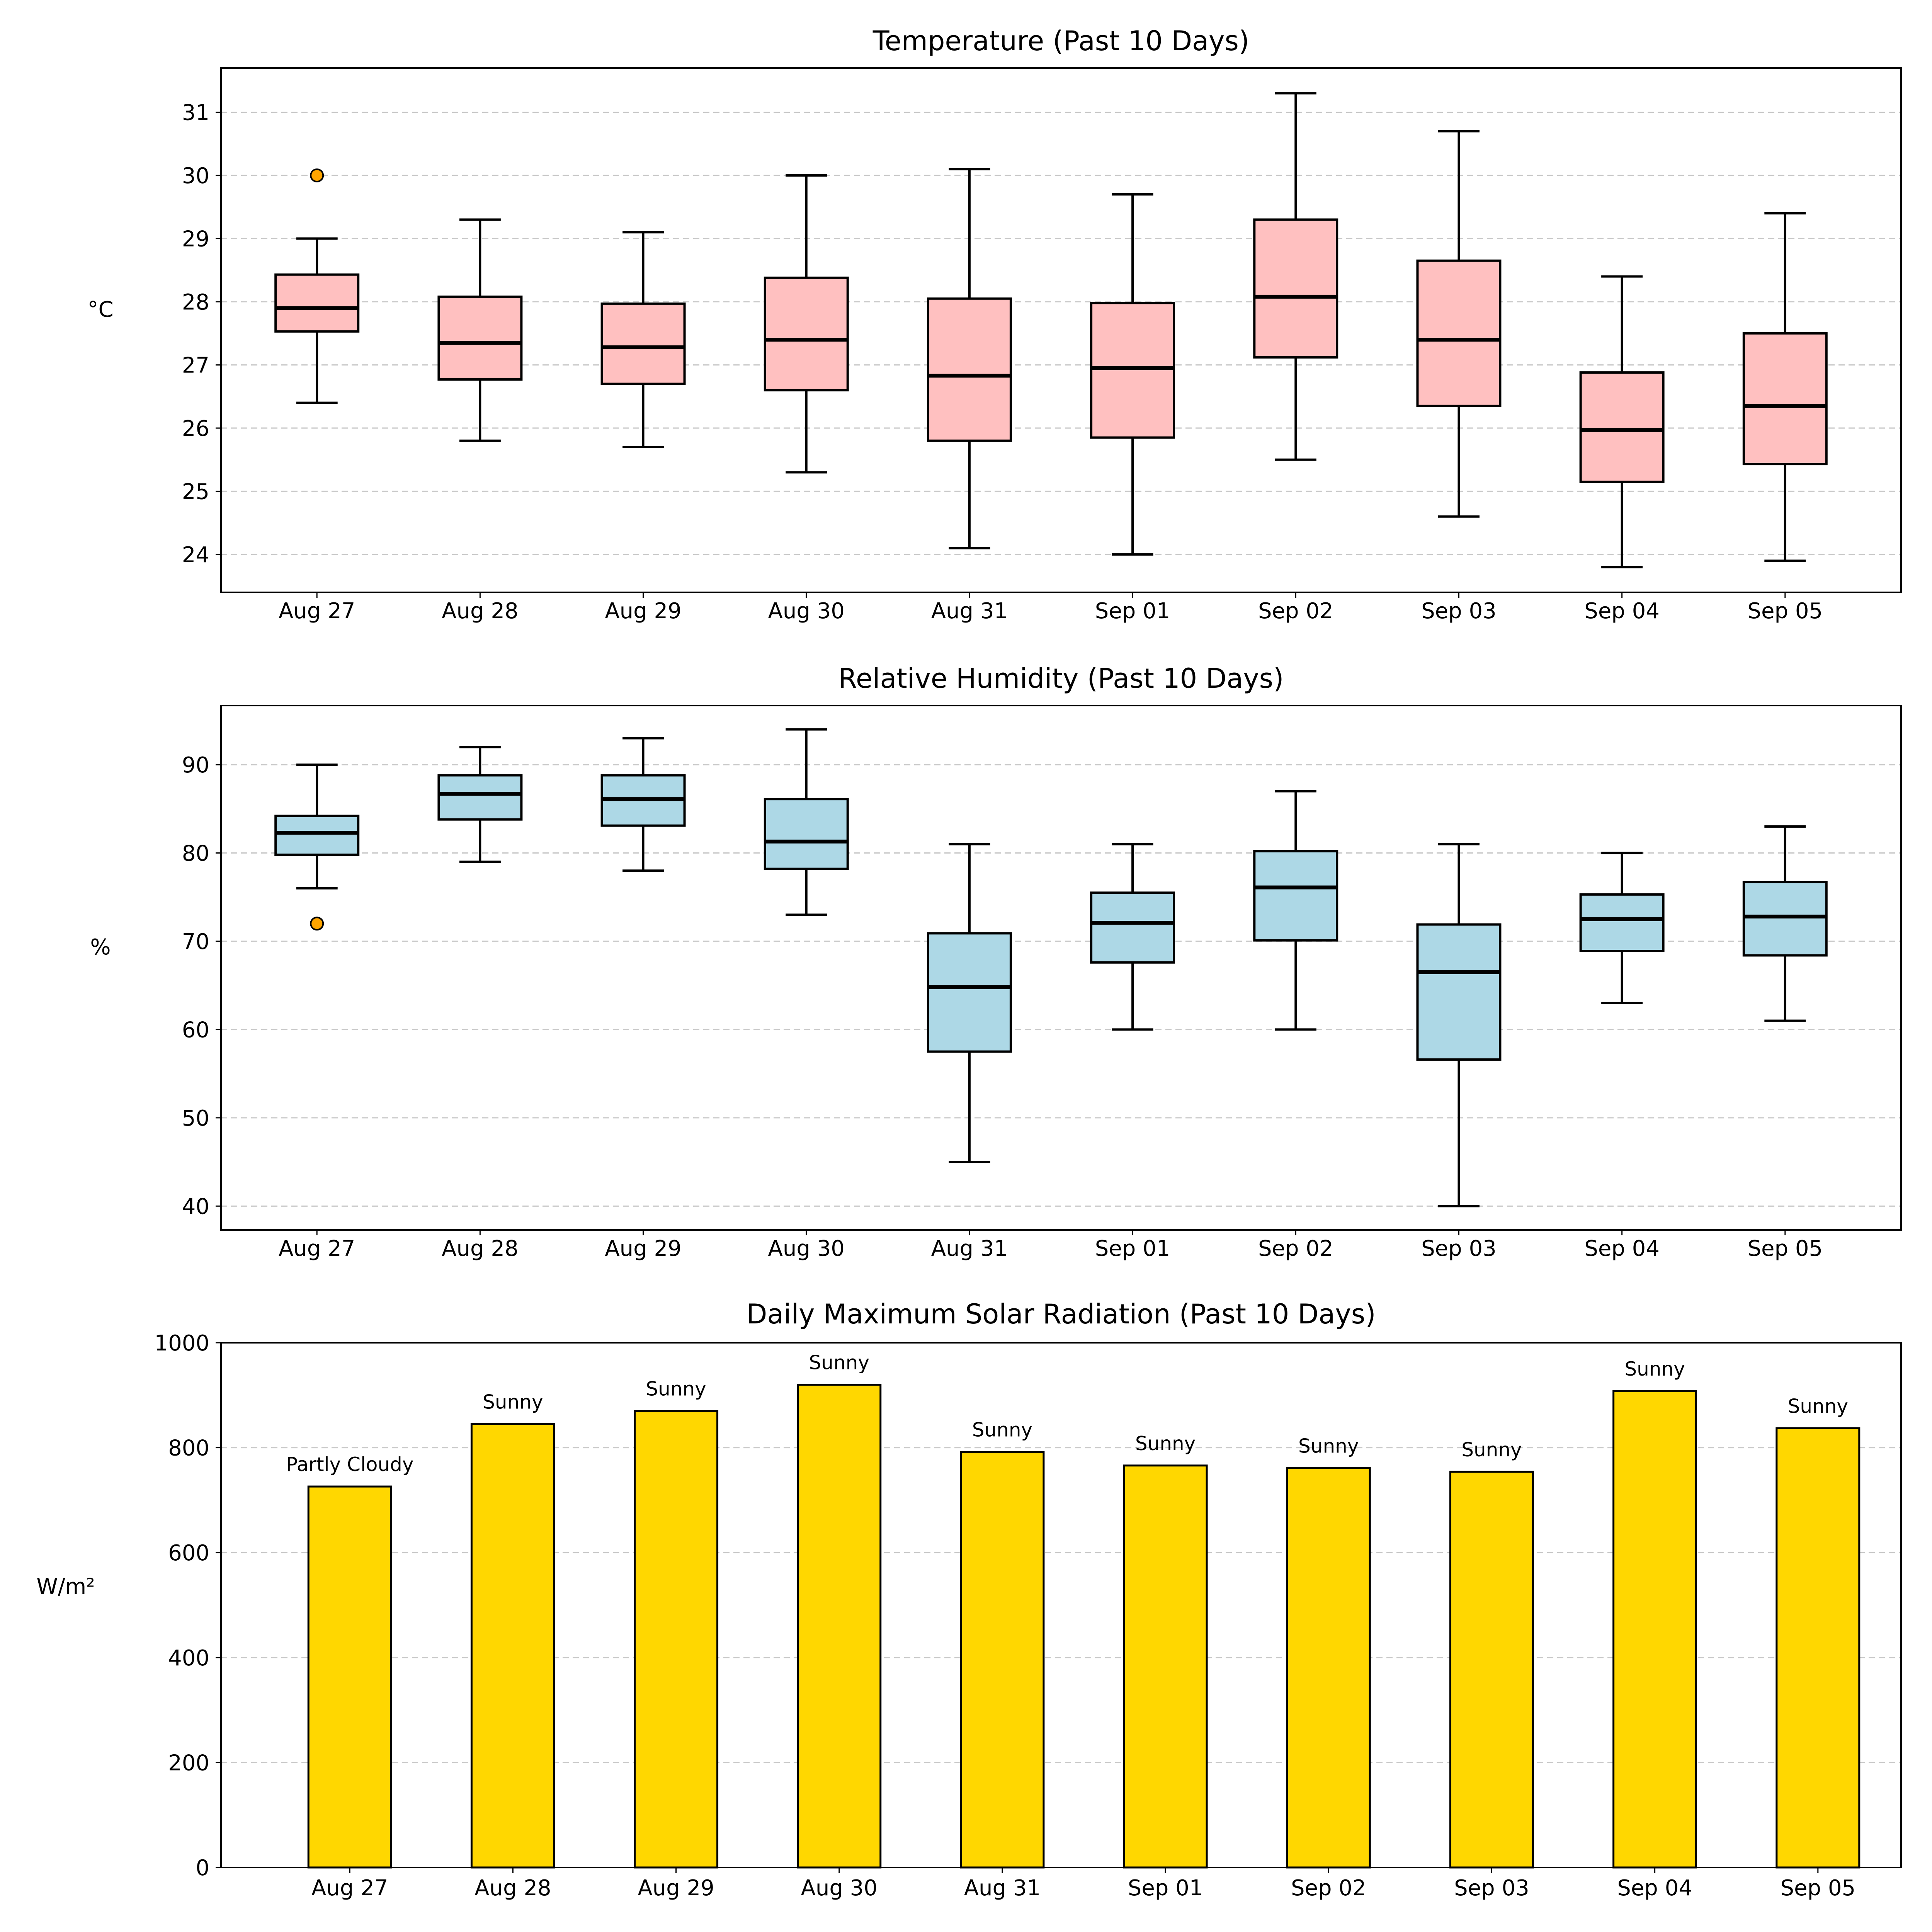 Image resolution: width=1932 pixels, height=1932 pixels. What do you see at coordinates (196, 112) in the screenshot?
I see `y-tick-label: 31` at bounding box center [196, 112].